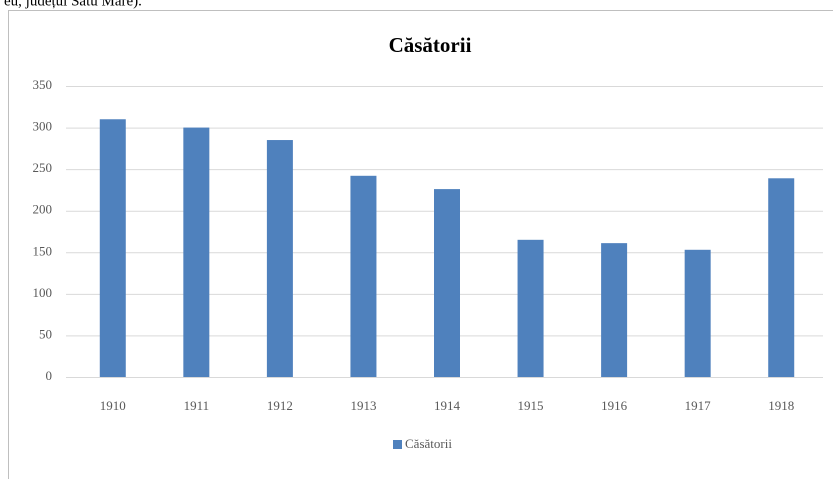 This screenshot has width=833, height=479. Describe the element at coordinates (43, 292) in the screenshot. I see `y-tick-label: 100` at that location.